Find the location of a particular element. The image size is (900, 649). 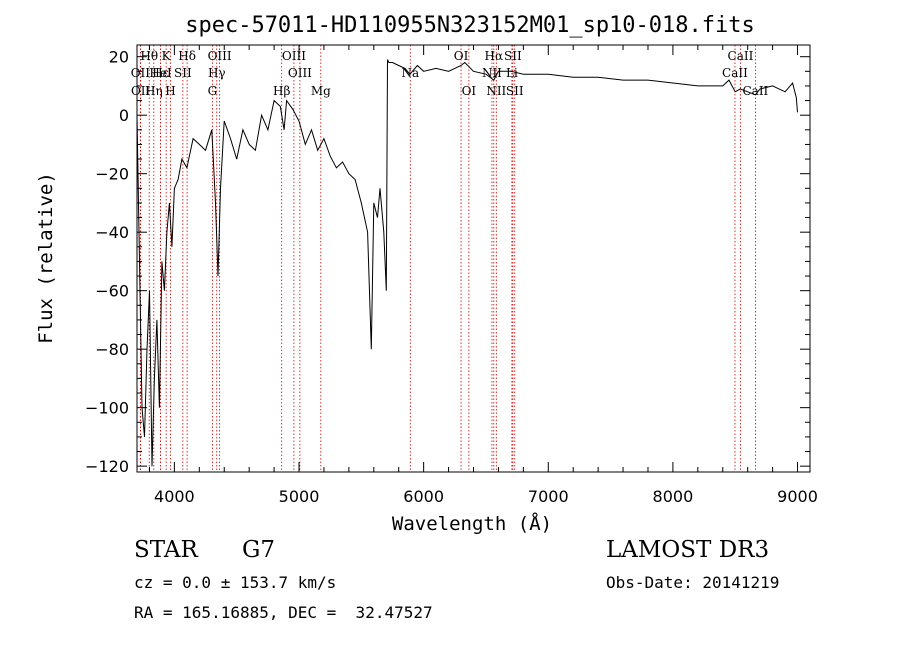

x-tick-label-6000: 6000 is located at coordinates (423, 496).